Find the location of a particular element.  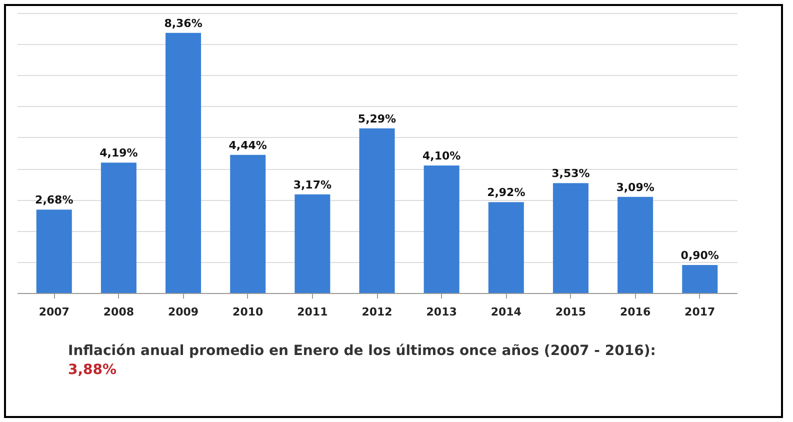

data-label: 2,92% is located at coordinates (506, 193).